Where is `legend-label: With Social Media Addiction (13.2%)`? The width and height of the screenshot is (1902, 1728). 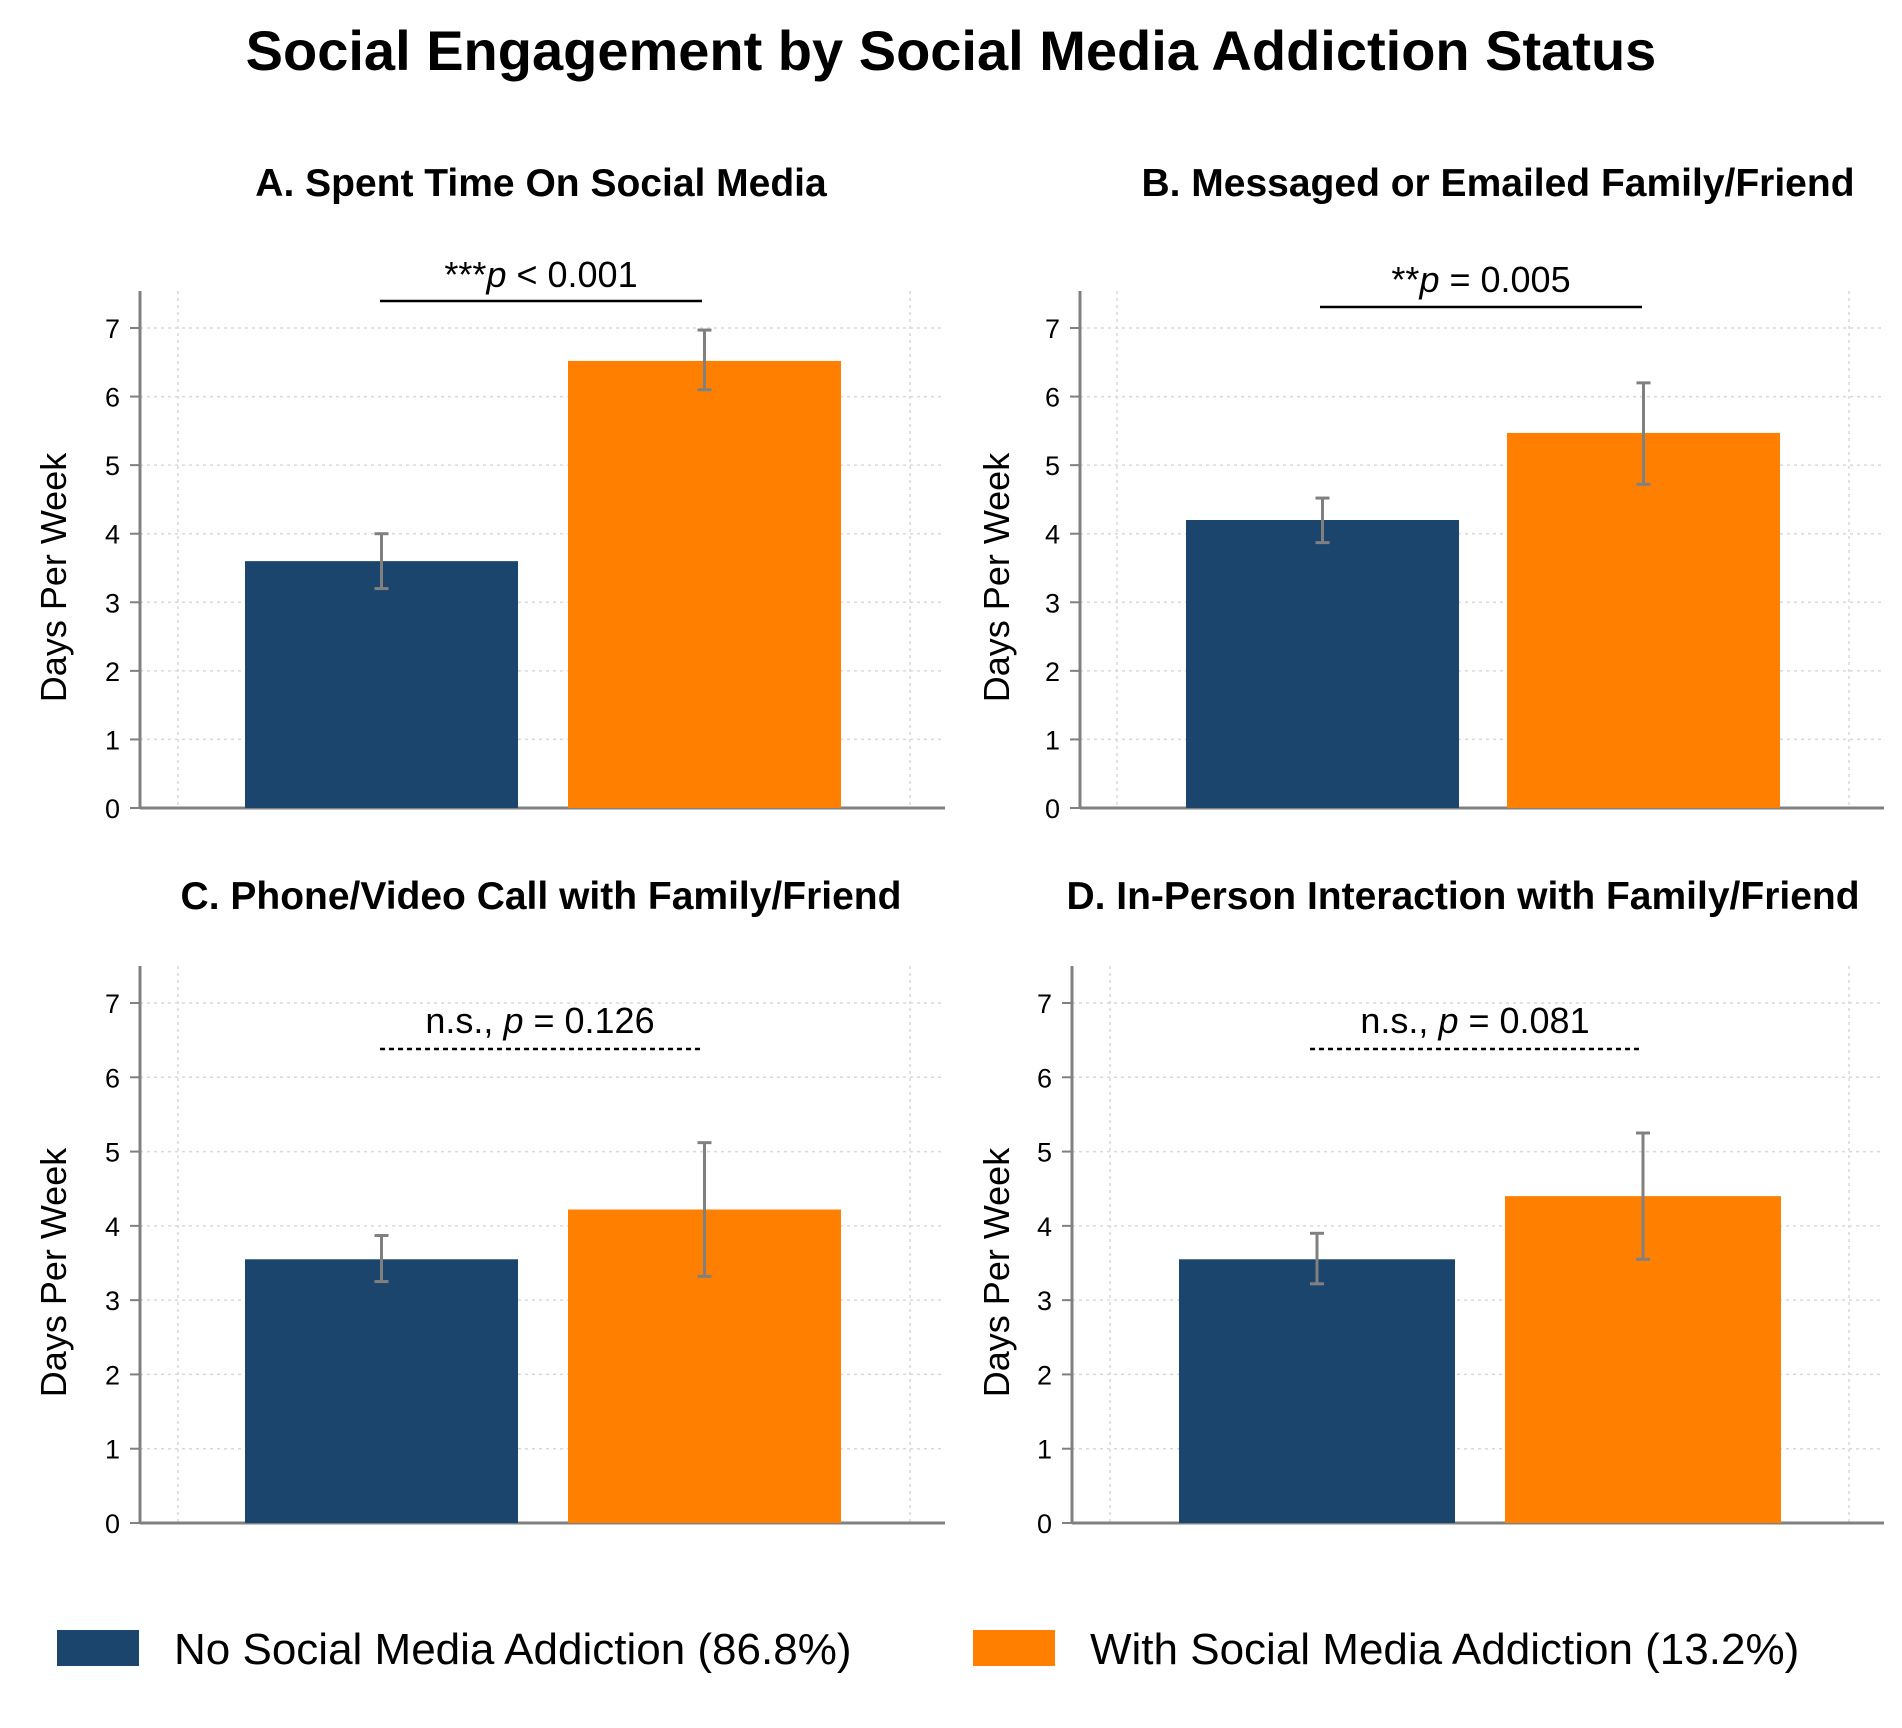
legend-label: With Social Media Addiction (13.2%) is located at coordinates (1444, 1649).